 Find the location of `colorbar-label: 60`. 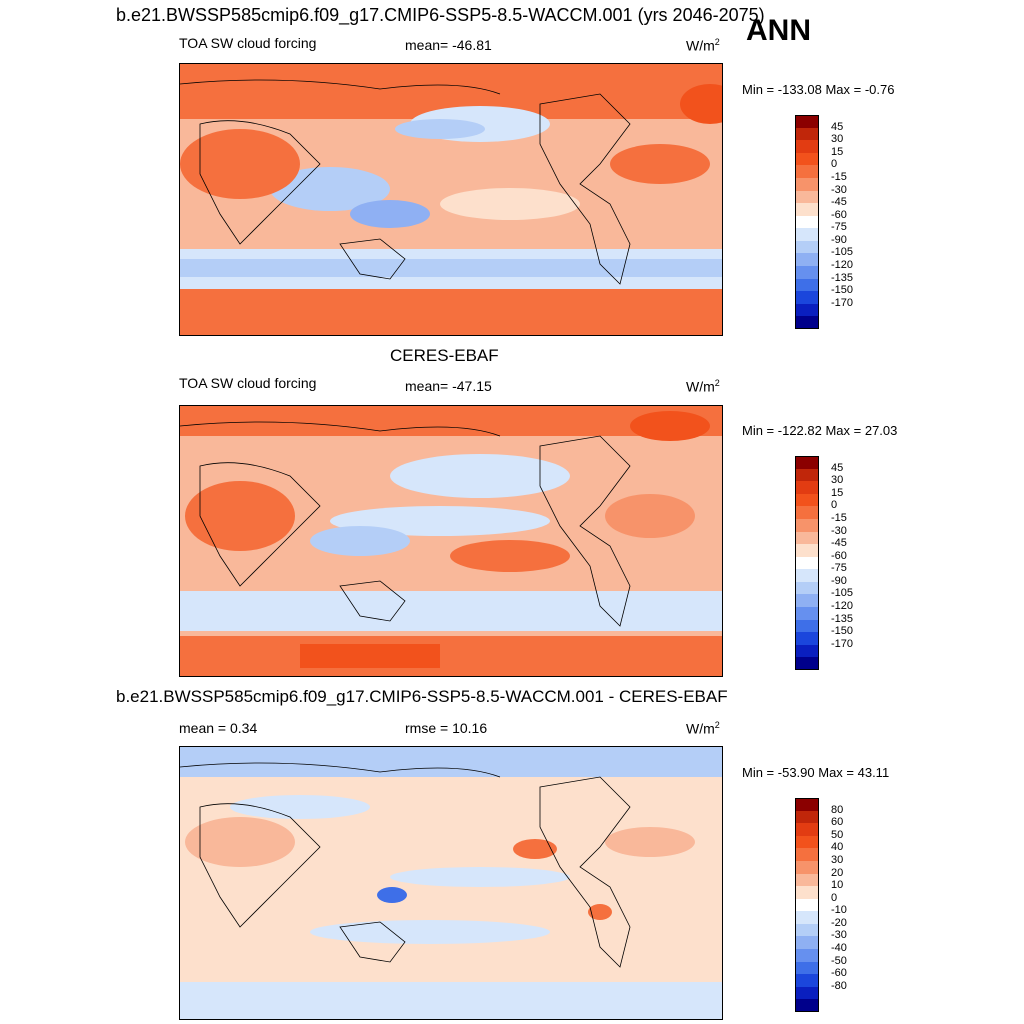

colorbar-label: 60 is located at coordinates (837, 822).